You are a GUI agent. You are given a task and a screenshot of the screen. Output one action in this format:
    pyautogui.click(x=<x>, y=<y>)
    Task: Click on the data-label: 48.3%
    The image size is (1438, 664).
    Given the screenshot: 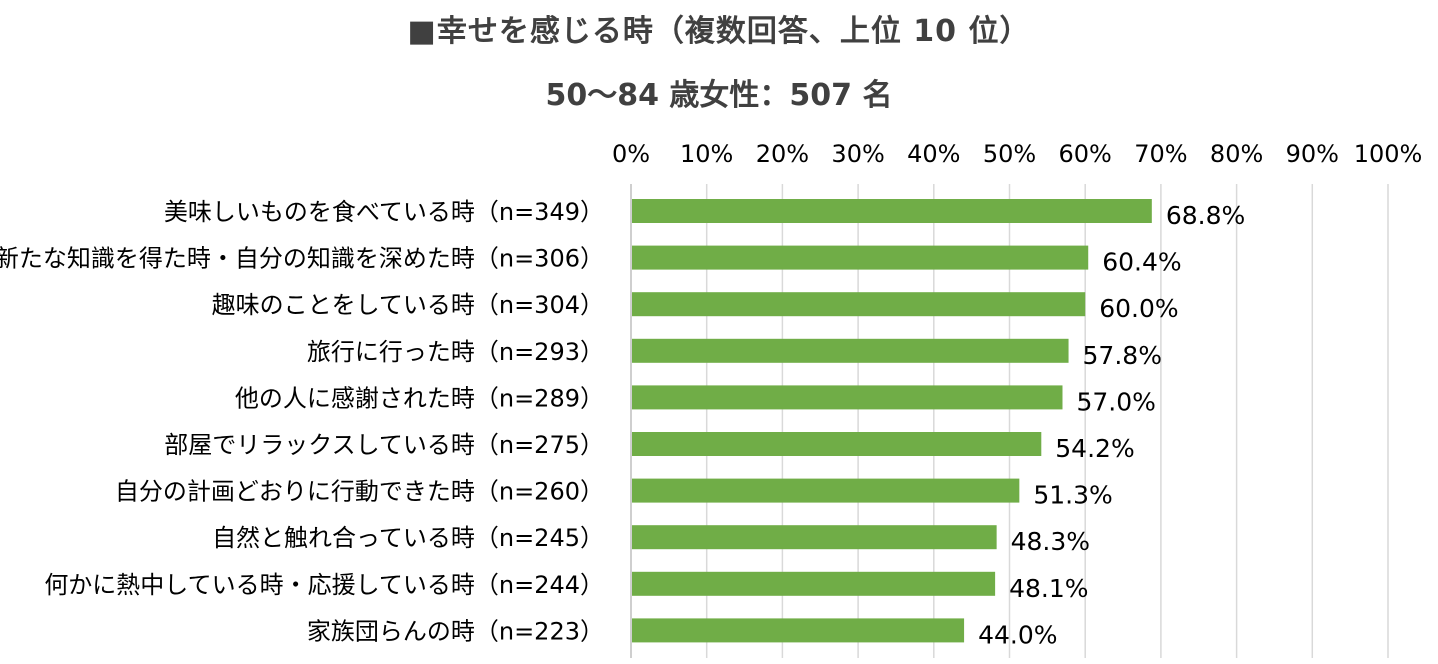 What is the action you would take?
    pyautogui.click(x=1050, y=541)
    